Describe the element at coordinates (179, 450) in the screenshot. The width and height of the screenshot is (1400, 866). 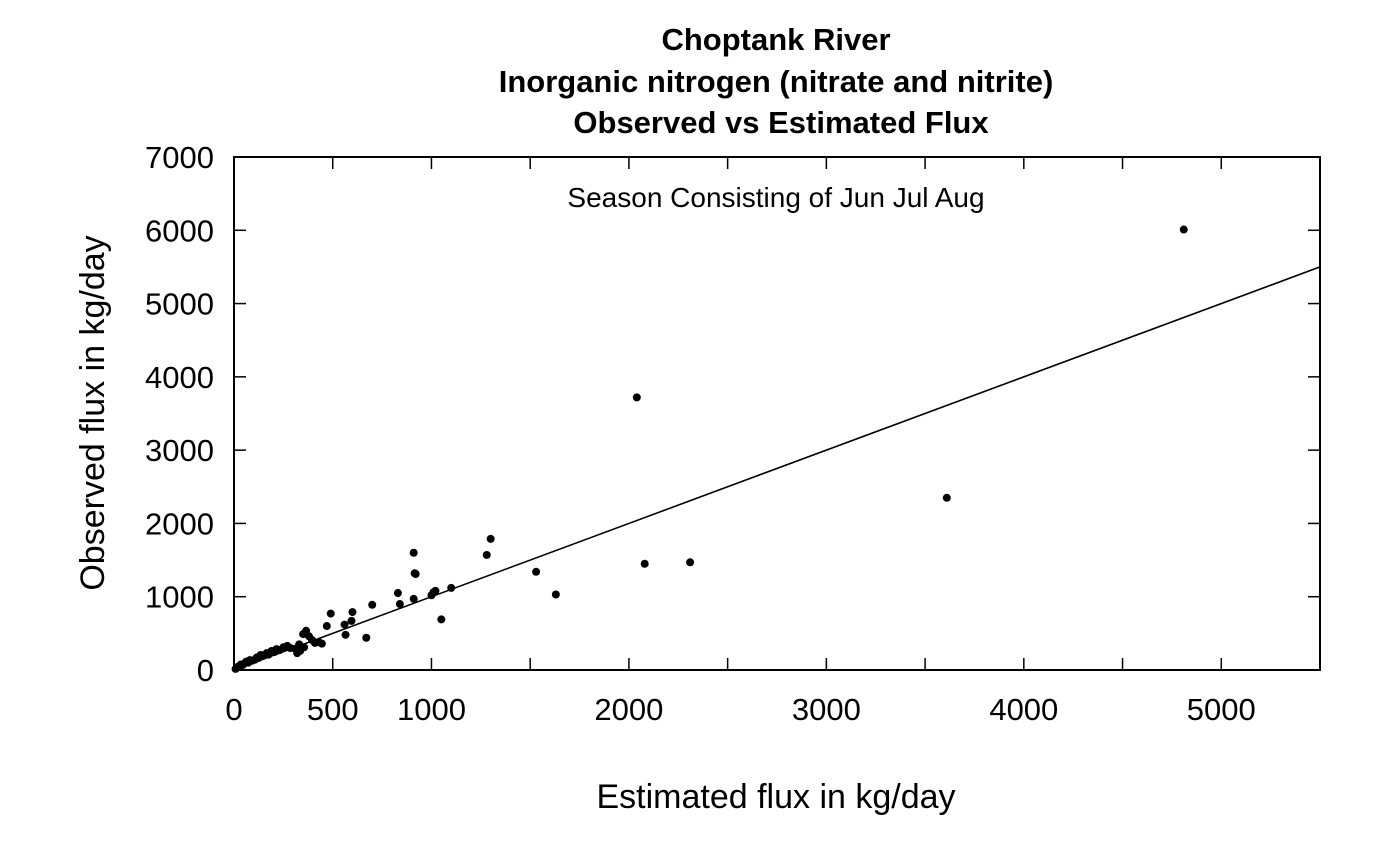
I see `y-tick-label: 3000` at that location.